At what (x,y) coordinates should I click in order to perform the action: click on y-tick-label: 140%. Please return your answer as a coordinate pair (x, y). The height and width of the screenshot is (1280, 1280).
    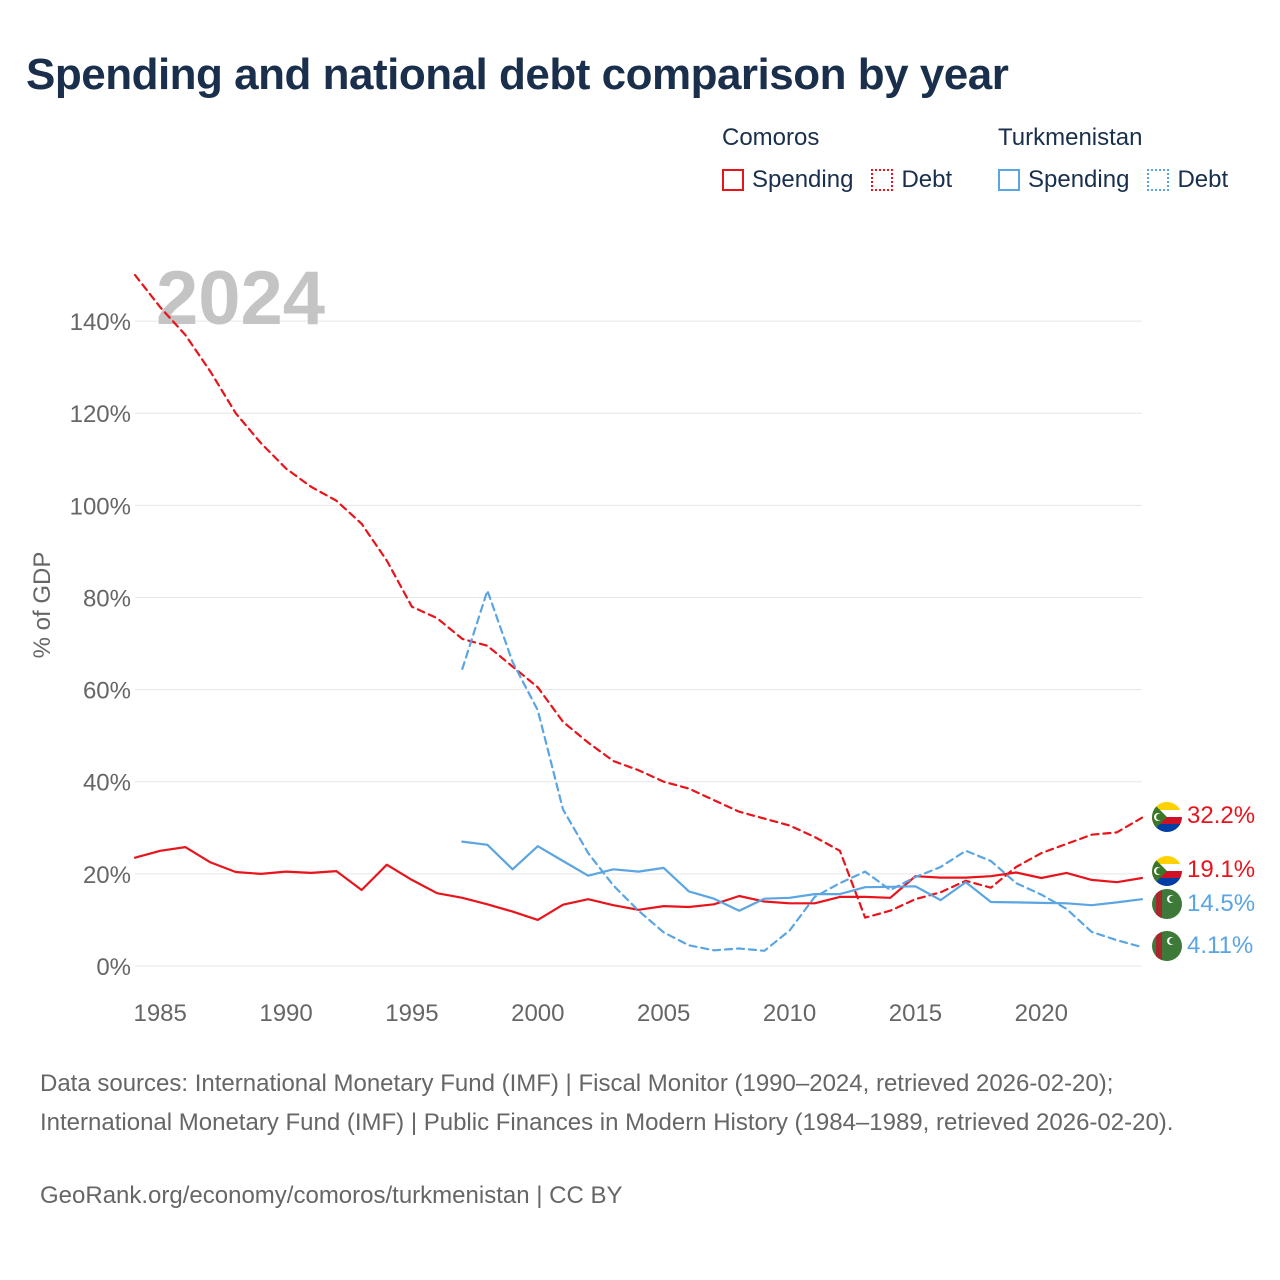
    Looking at the image, I should click on (100, 322).